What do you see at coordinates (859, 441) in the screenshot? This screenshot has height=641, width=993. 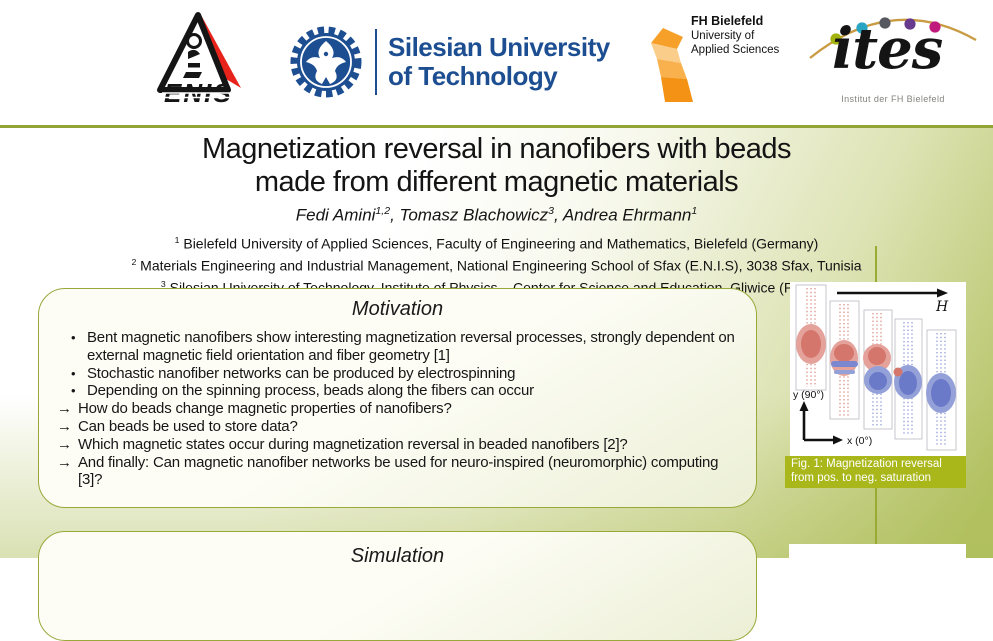 I see `x-axis-label: x (0°)` at bounding box center [859, 441].